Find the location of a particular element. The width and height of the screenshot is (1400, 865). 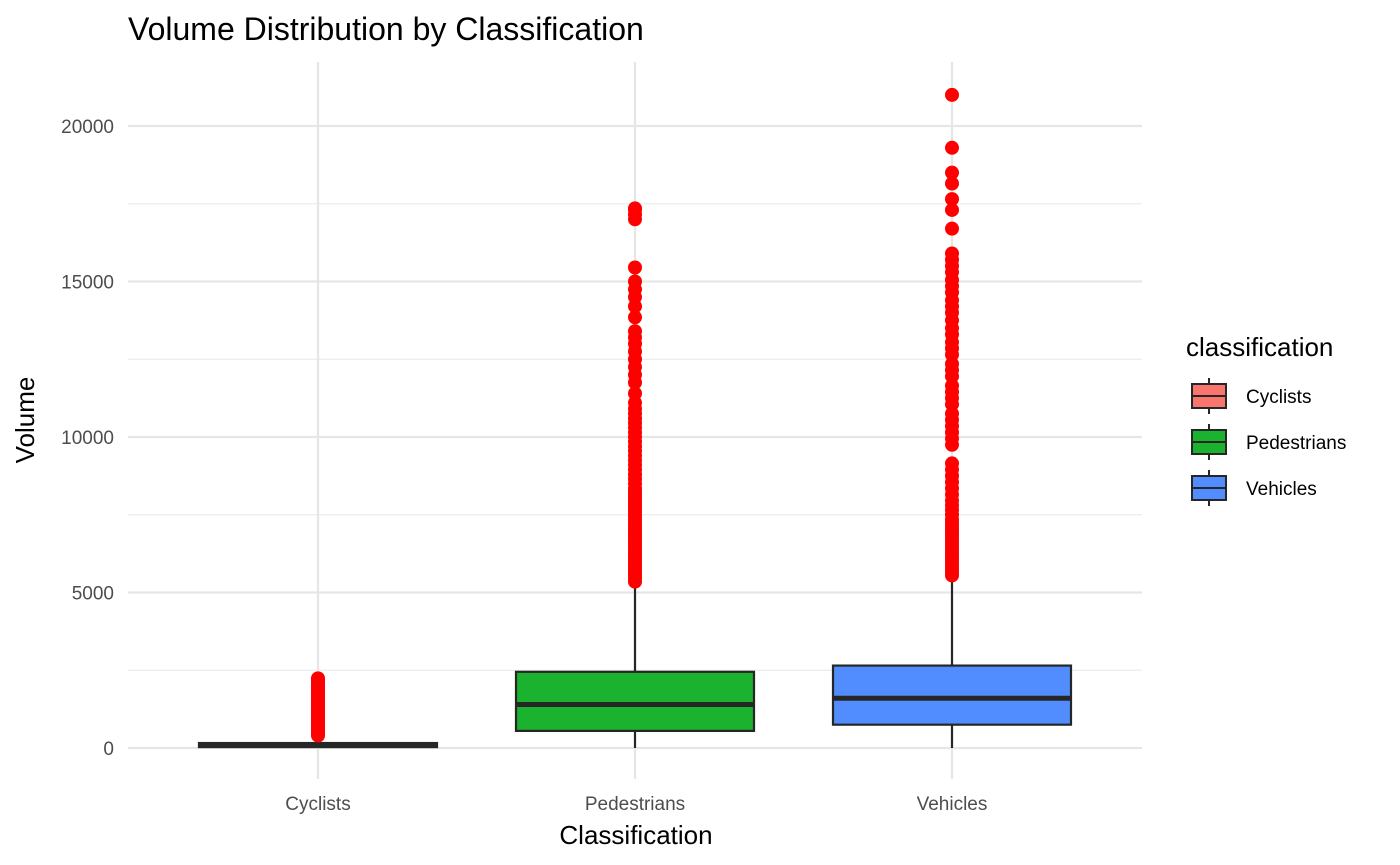

y-axis-ticks: 0 5000 10000 15000 20000 is located at coordinates (87, 438).